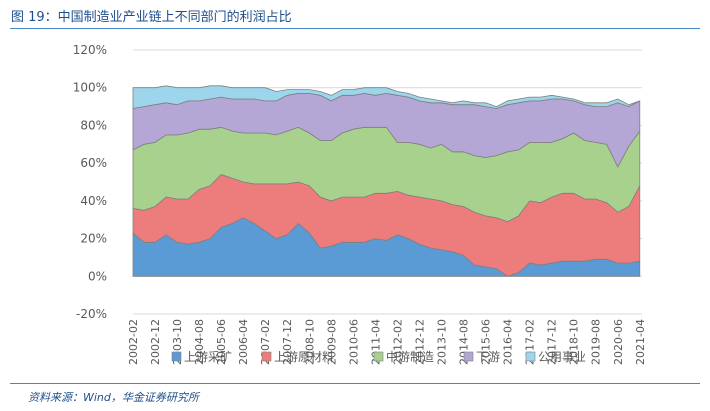  What do you see at coordinates (420, 342) in the screenshot?
I see `x-tick-label: 2012-12` at bounding box center [420, 342].